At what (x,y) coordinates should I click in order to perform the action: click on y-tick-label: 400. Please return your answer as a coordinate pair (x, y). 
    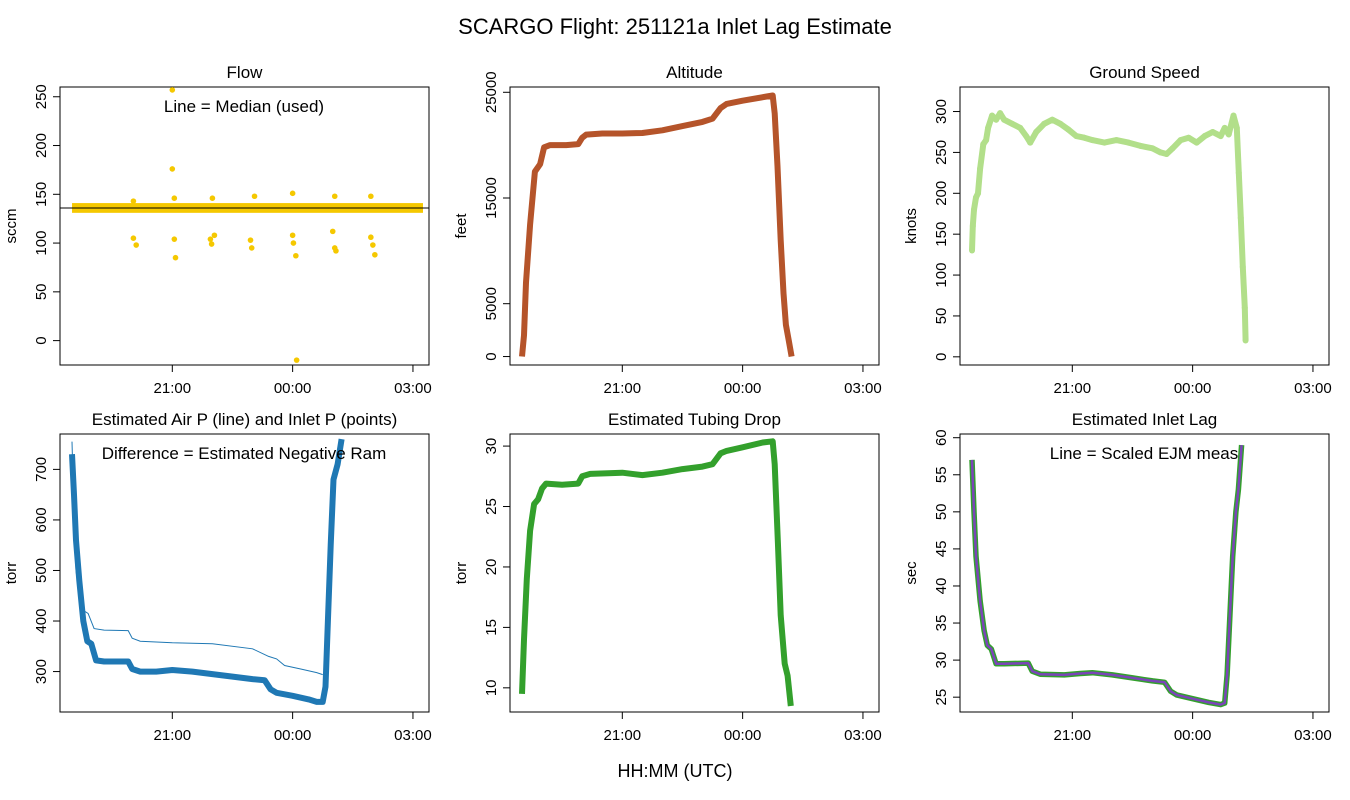
    Looking at the image, I should click on (41, 621).